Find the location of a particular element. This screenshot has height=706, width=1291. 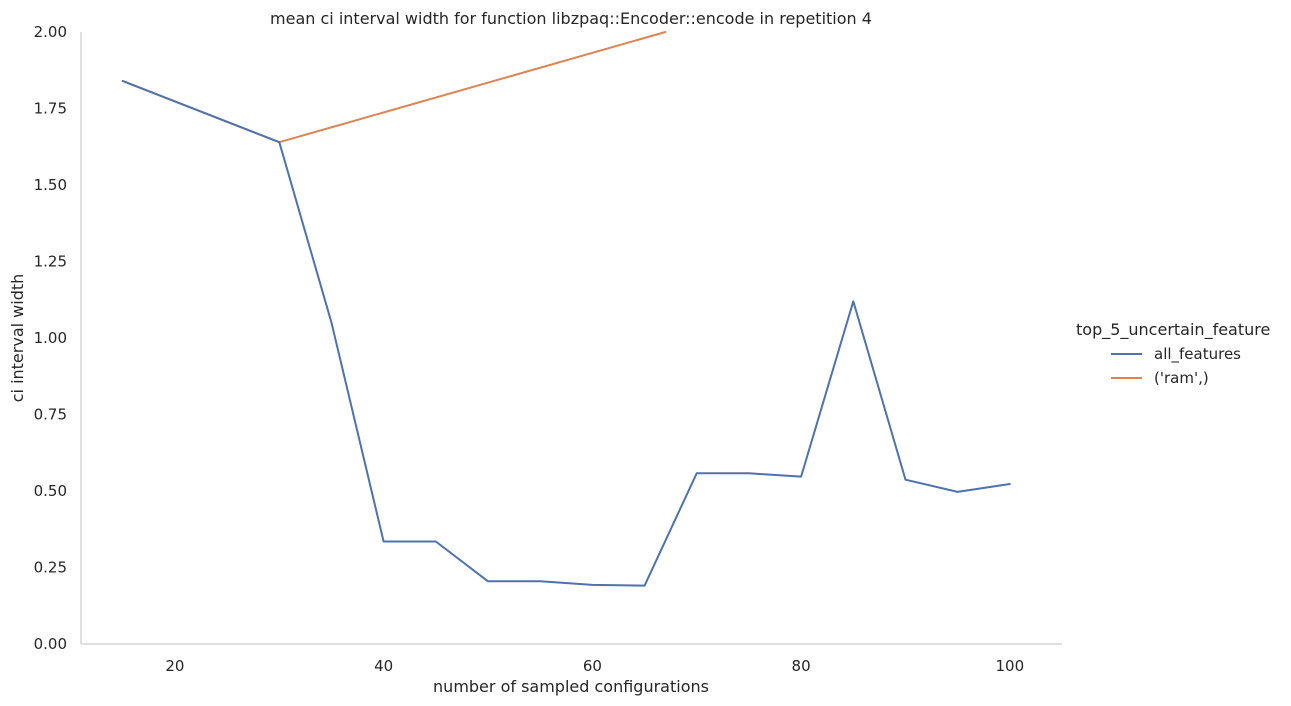

x-tick-label: 60 is located at coordinates (592, 666).